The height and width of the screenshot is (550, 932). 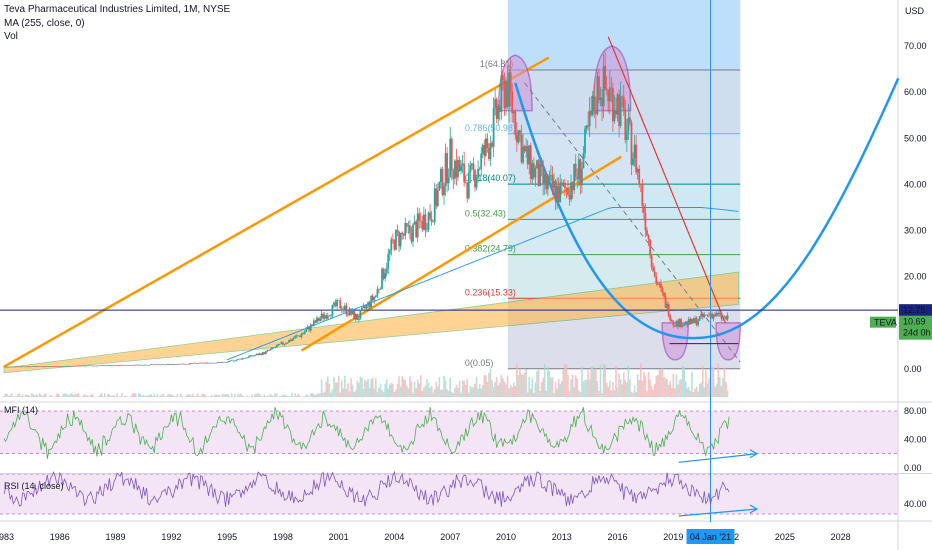 What do you see at coordinates (11, 36) in the screenshot?
I see `volume-label: Vol` at bounding box center [11, 36].